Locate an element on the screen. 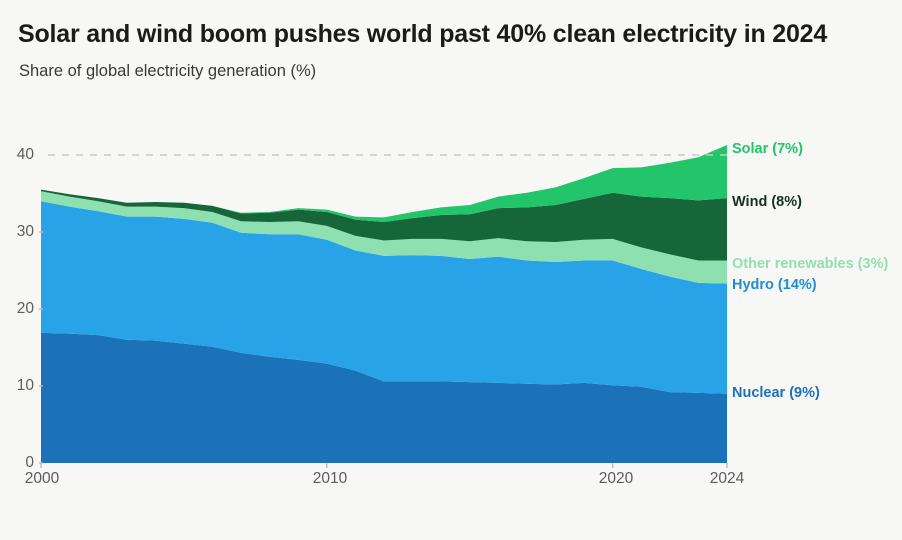 The image size is (902, 540). x-axis-tick-2010: 2010 is located at coordinates (330, 478).